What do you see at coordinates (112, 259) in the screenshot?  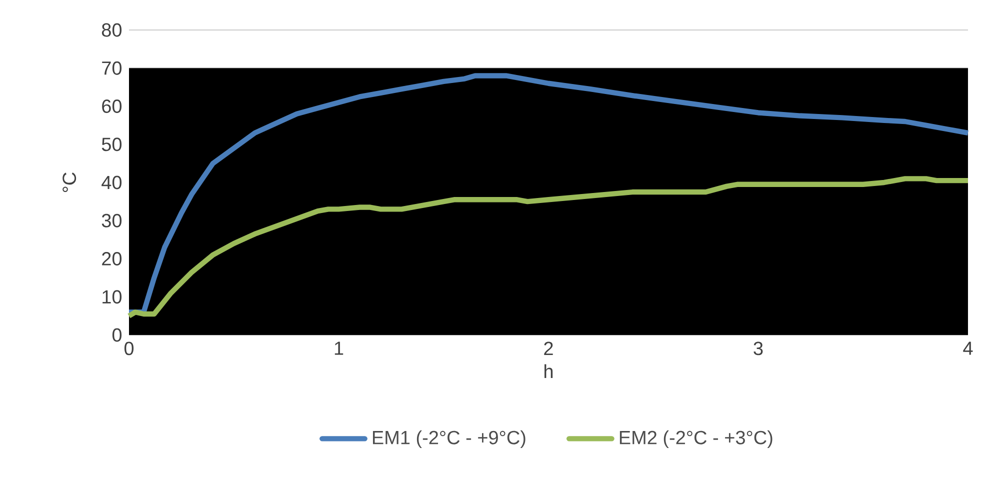 I see `y-tick-label: 20` at bounding box center [112, 259].